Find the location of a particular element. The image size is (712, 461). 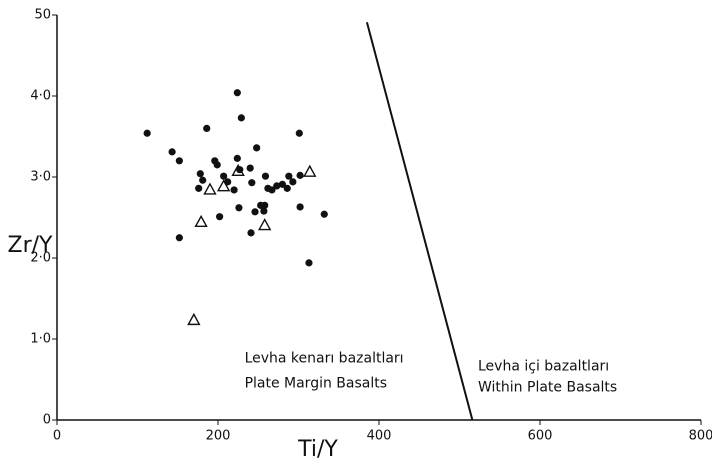

annotation: Within Plate Basalts is located at coordinates (547, 388).